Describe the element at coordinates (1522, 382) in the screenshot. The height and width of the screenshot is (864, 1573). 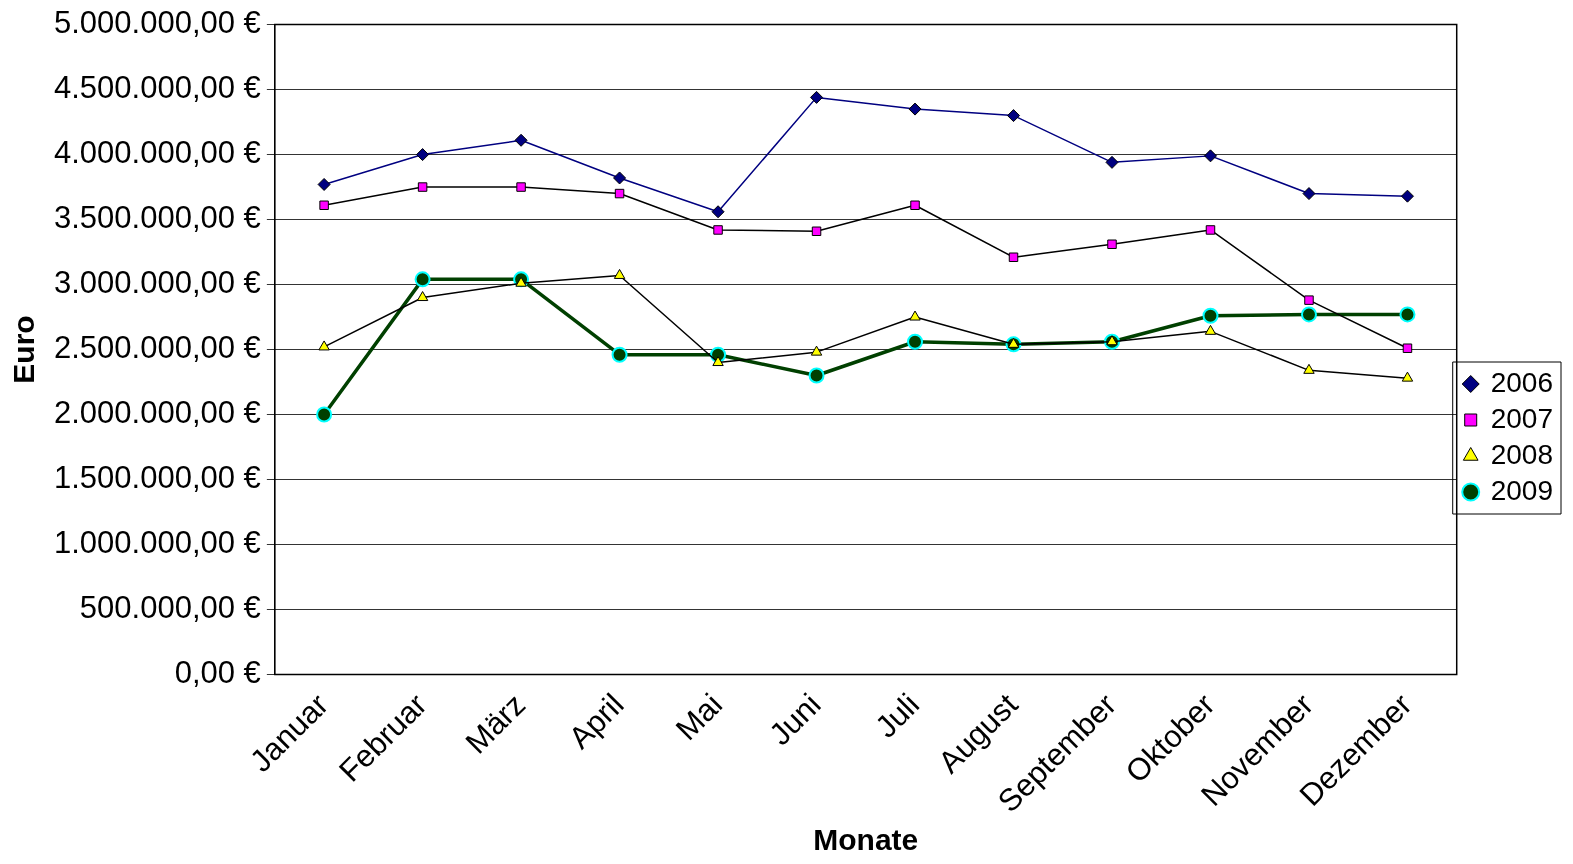
I see `legend-label: 2006` at that location.